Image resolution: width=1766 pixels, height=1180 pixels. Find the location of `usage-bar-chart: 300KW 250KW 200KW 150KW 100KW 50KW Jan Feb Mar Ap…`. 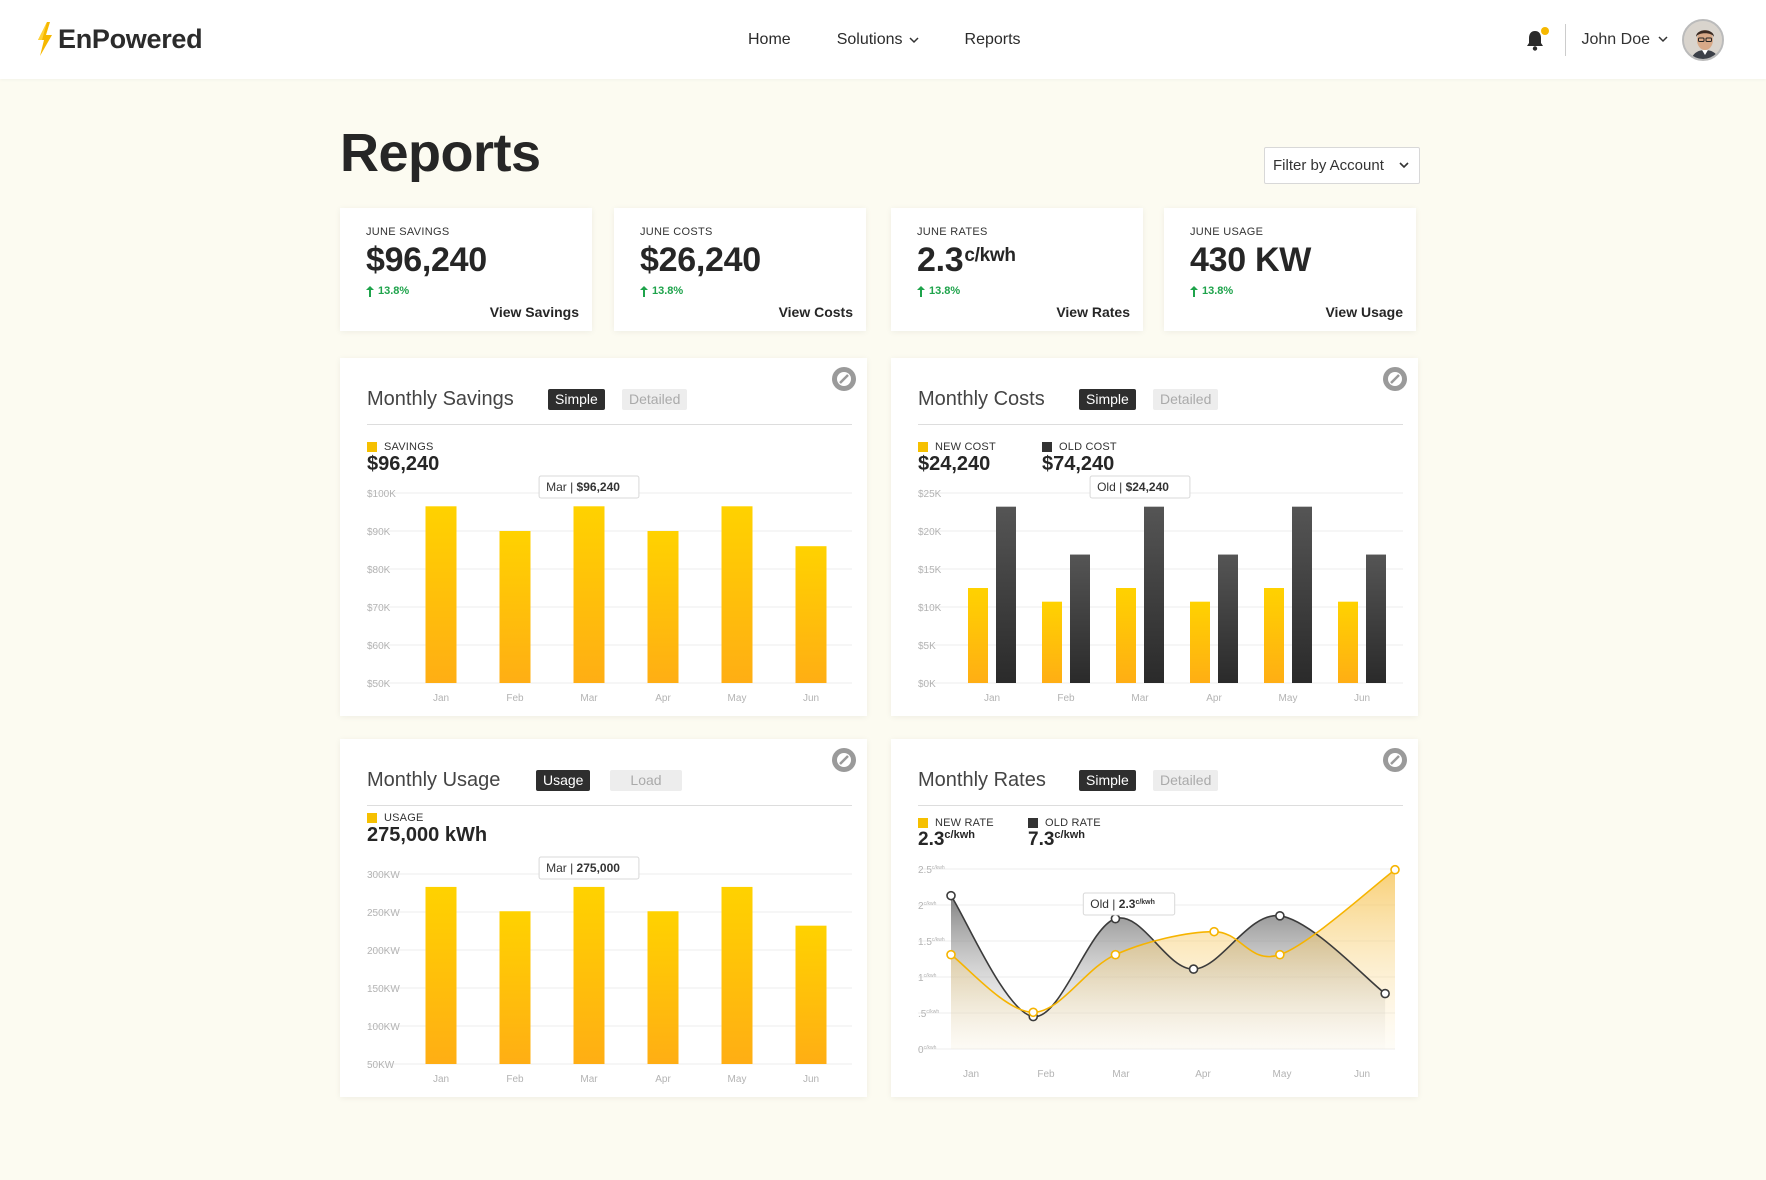

usage-bar-chart: 300KW 250KW 200KW 150KW 100KW 50KW Jan Feb Mar Ap… is located at coordinates (609, 970).